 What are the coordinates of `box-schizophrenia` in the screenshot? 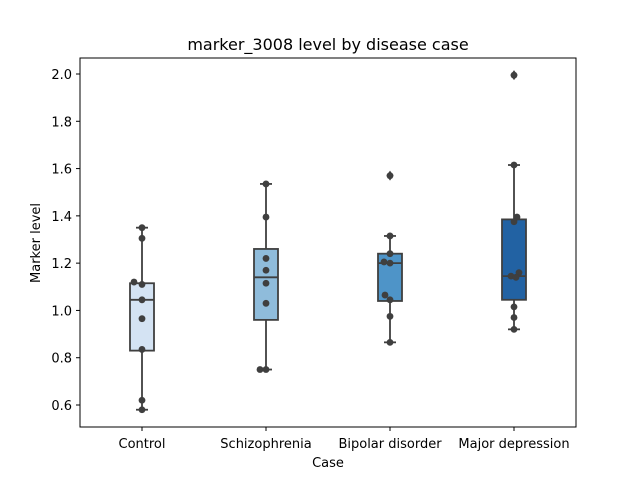 It's located at (266, 277).